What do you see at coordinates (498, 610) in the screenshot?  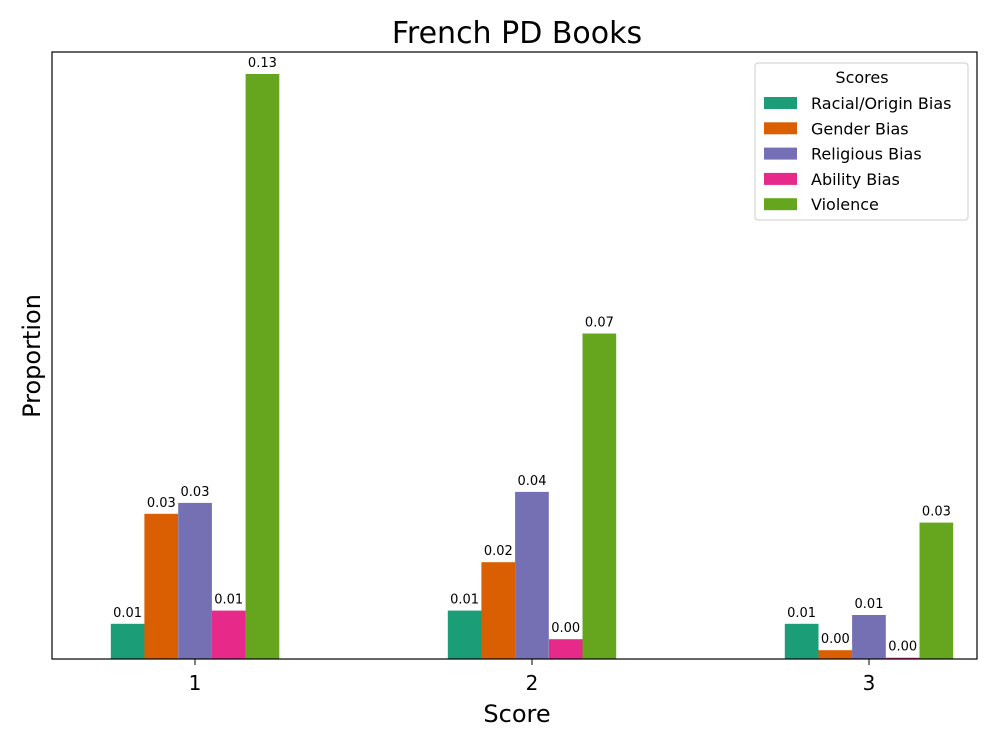 I see `bar-2-gender-bias` at bounding box center [498, 610].